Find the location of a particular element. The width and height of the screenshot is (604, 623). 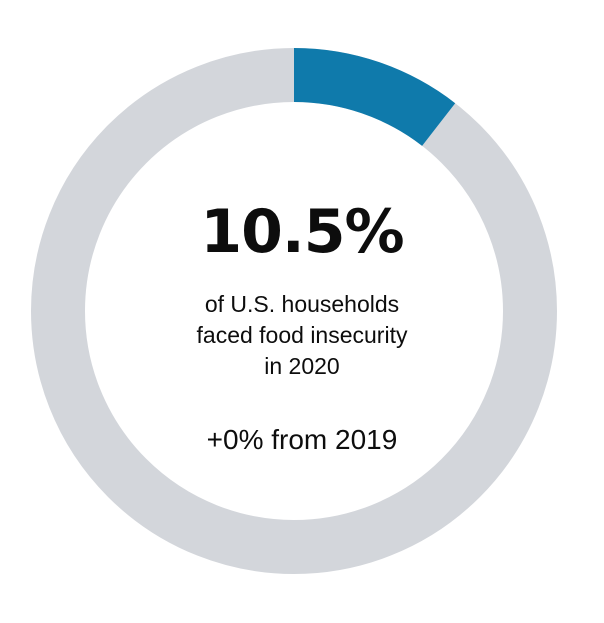

caption-line-2: faced food insecurity is located at coordinates (302, 335).